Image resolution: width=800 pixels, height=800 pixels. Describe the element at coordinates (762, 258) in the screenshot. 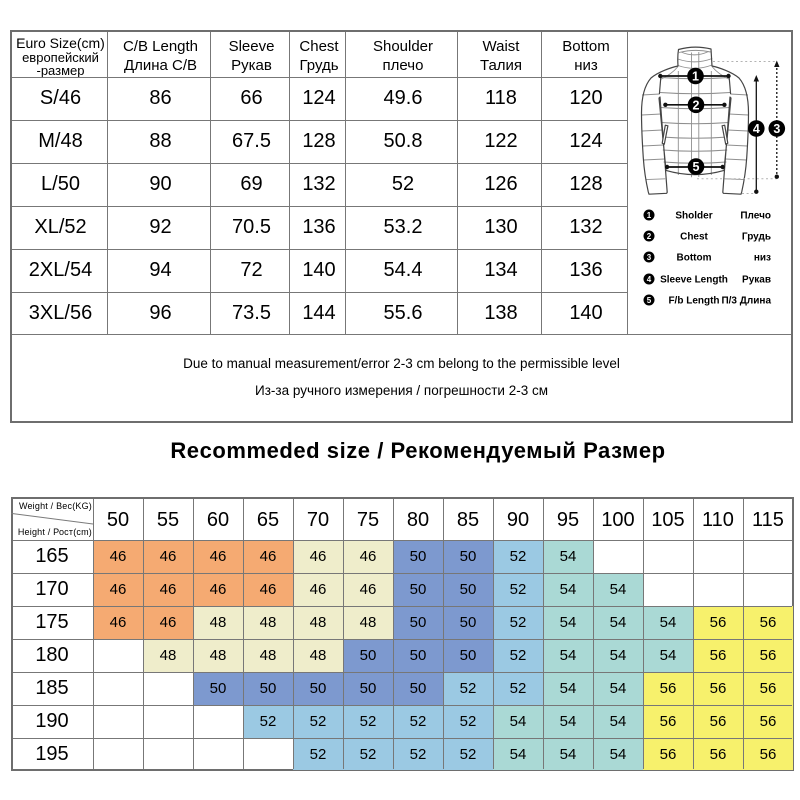

I see `svg-text: низ` at that location.